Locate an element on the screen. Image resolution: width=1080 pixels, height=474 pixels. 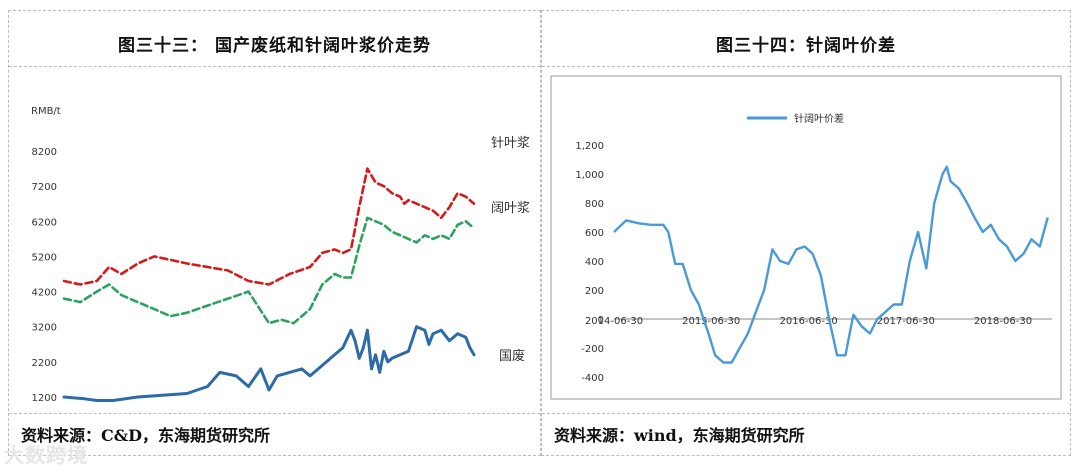
y-tick-label: 4200 is located at coordinates (44, 293).